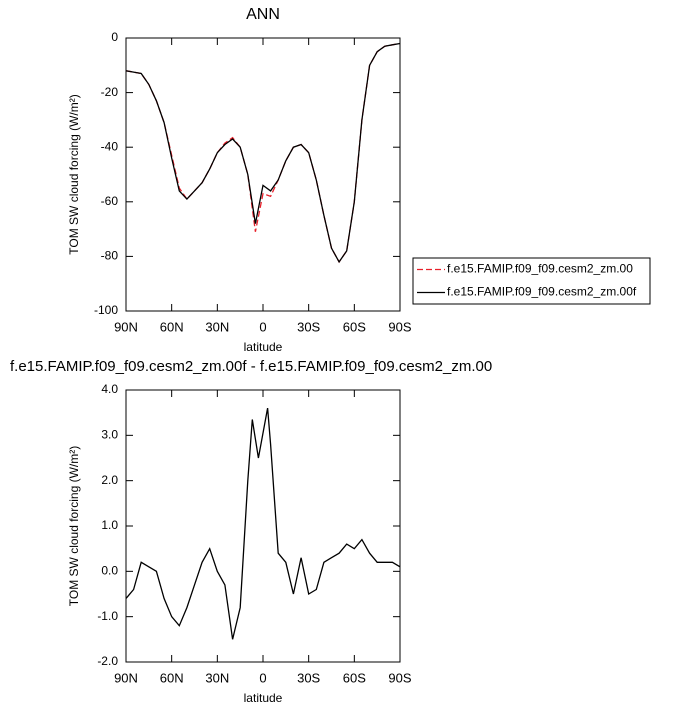 This screenshot has height=715, width=696. What do you see at coordinates (110, 201) in the screenshot?
I see `y-tick-label: -60` at bounding box center [110, 201].